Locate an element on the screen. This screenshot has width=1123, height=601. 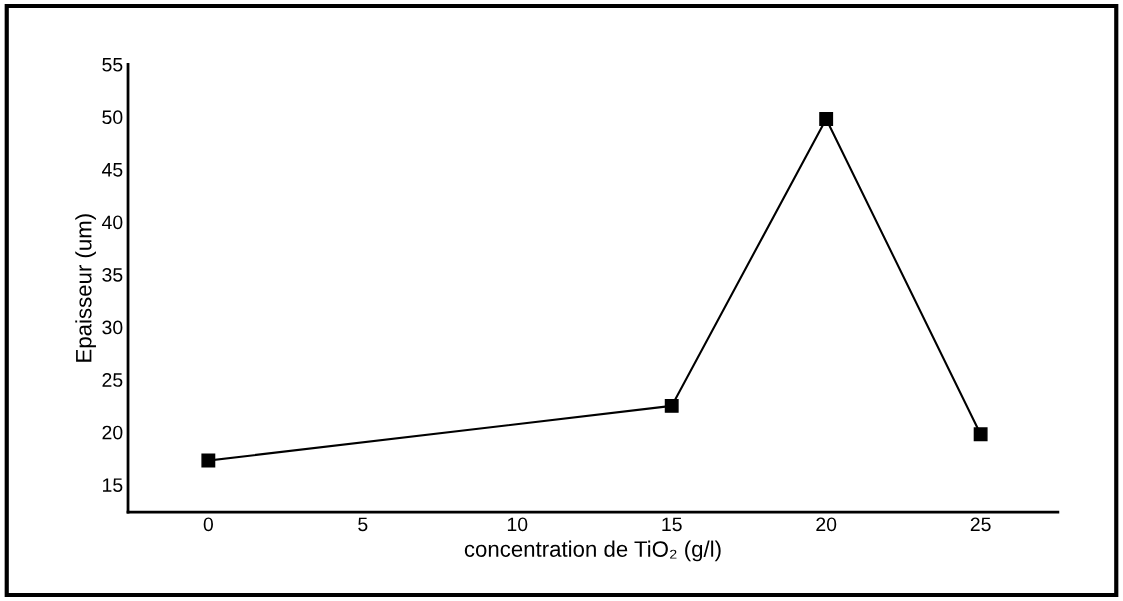
x-tick-label: 20 is located at coordinates (826, 524).